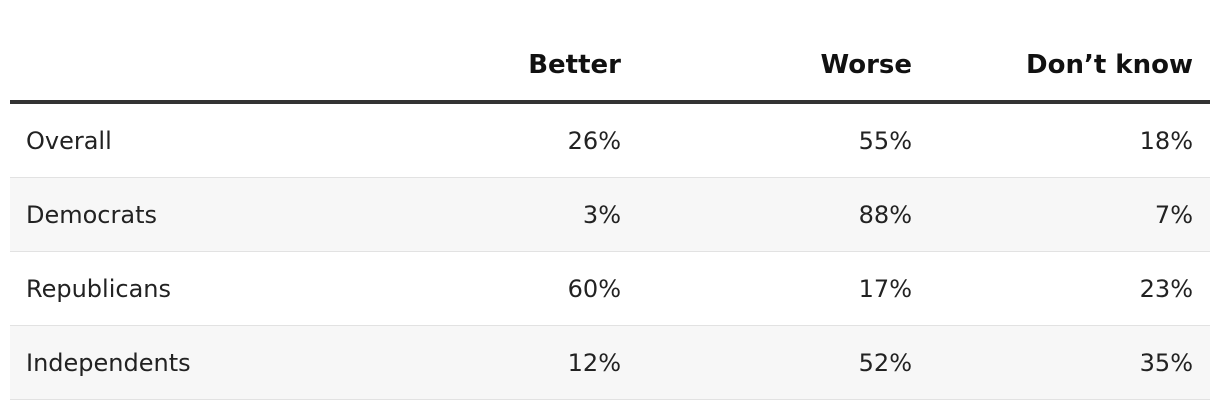 Image resolution: width=1220 pixels, height=408 pixels. Describe the element at coordinates (1069, 140) in the screenshot. I see `cell-value: 18%` at that location.